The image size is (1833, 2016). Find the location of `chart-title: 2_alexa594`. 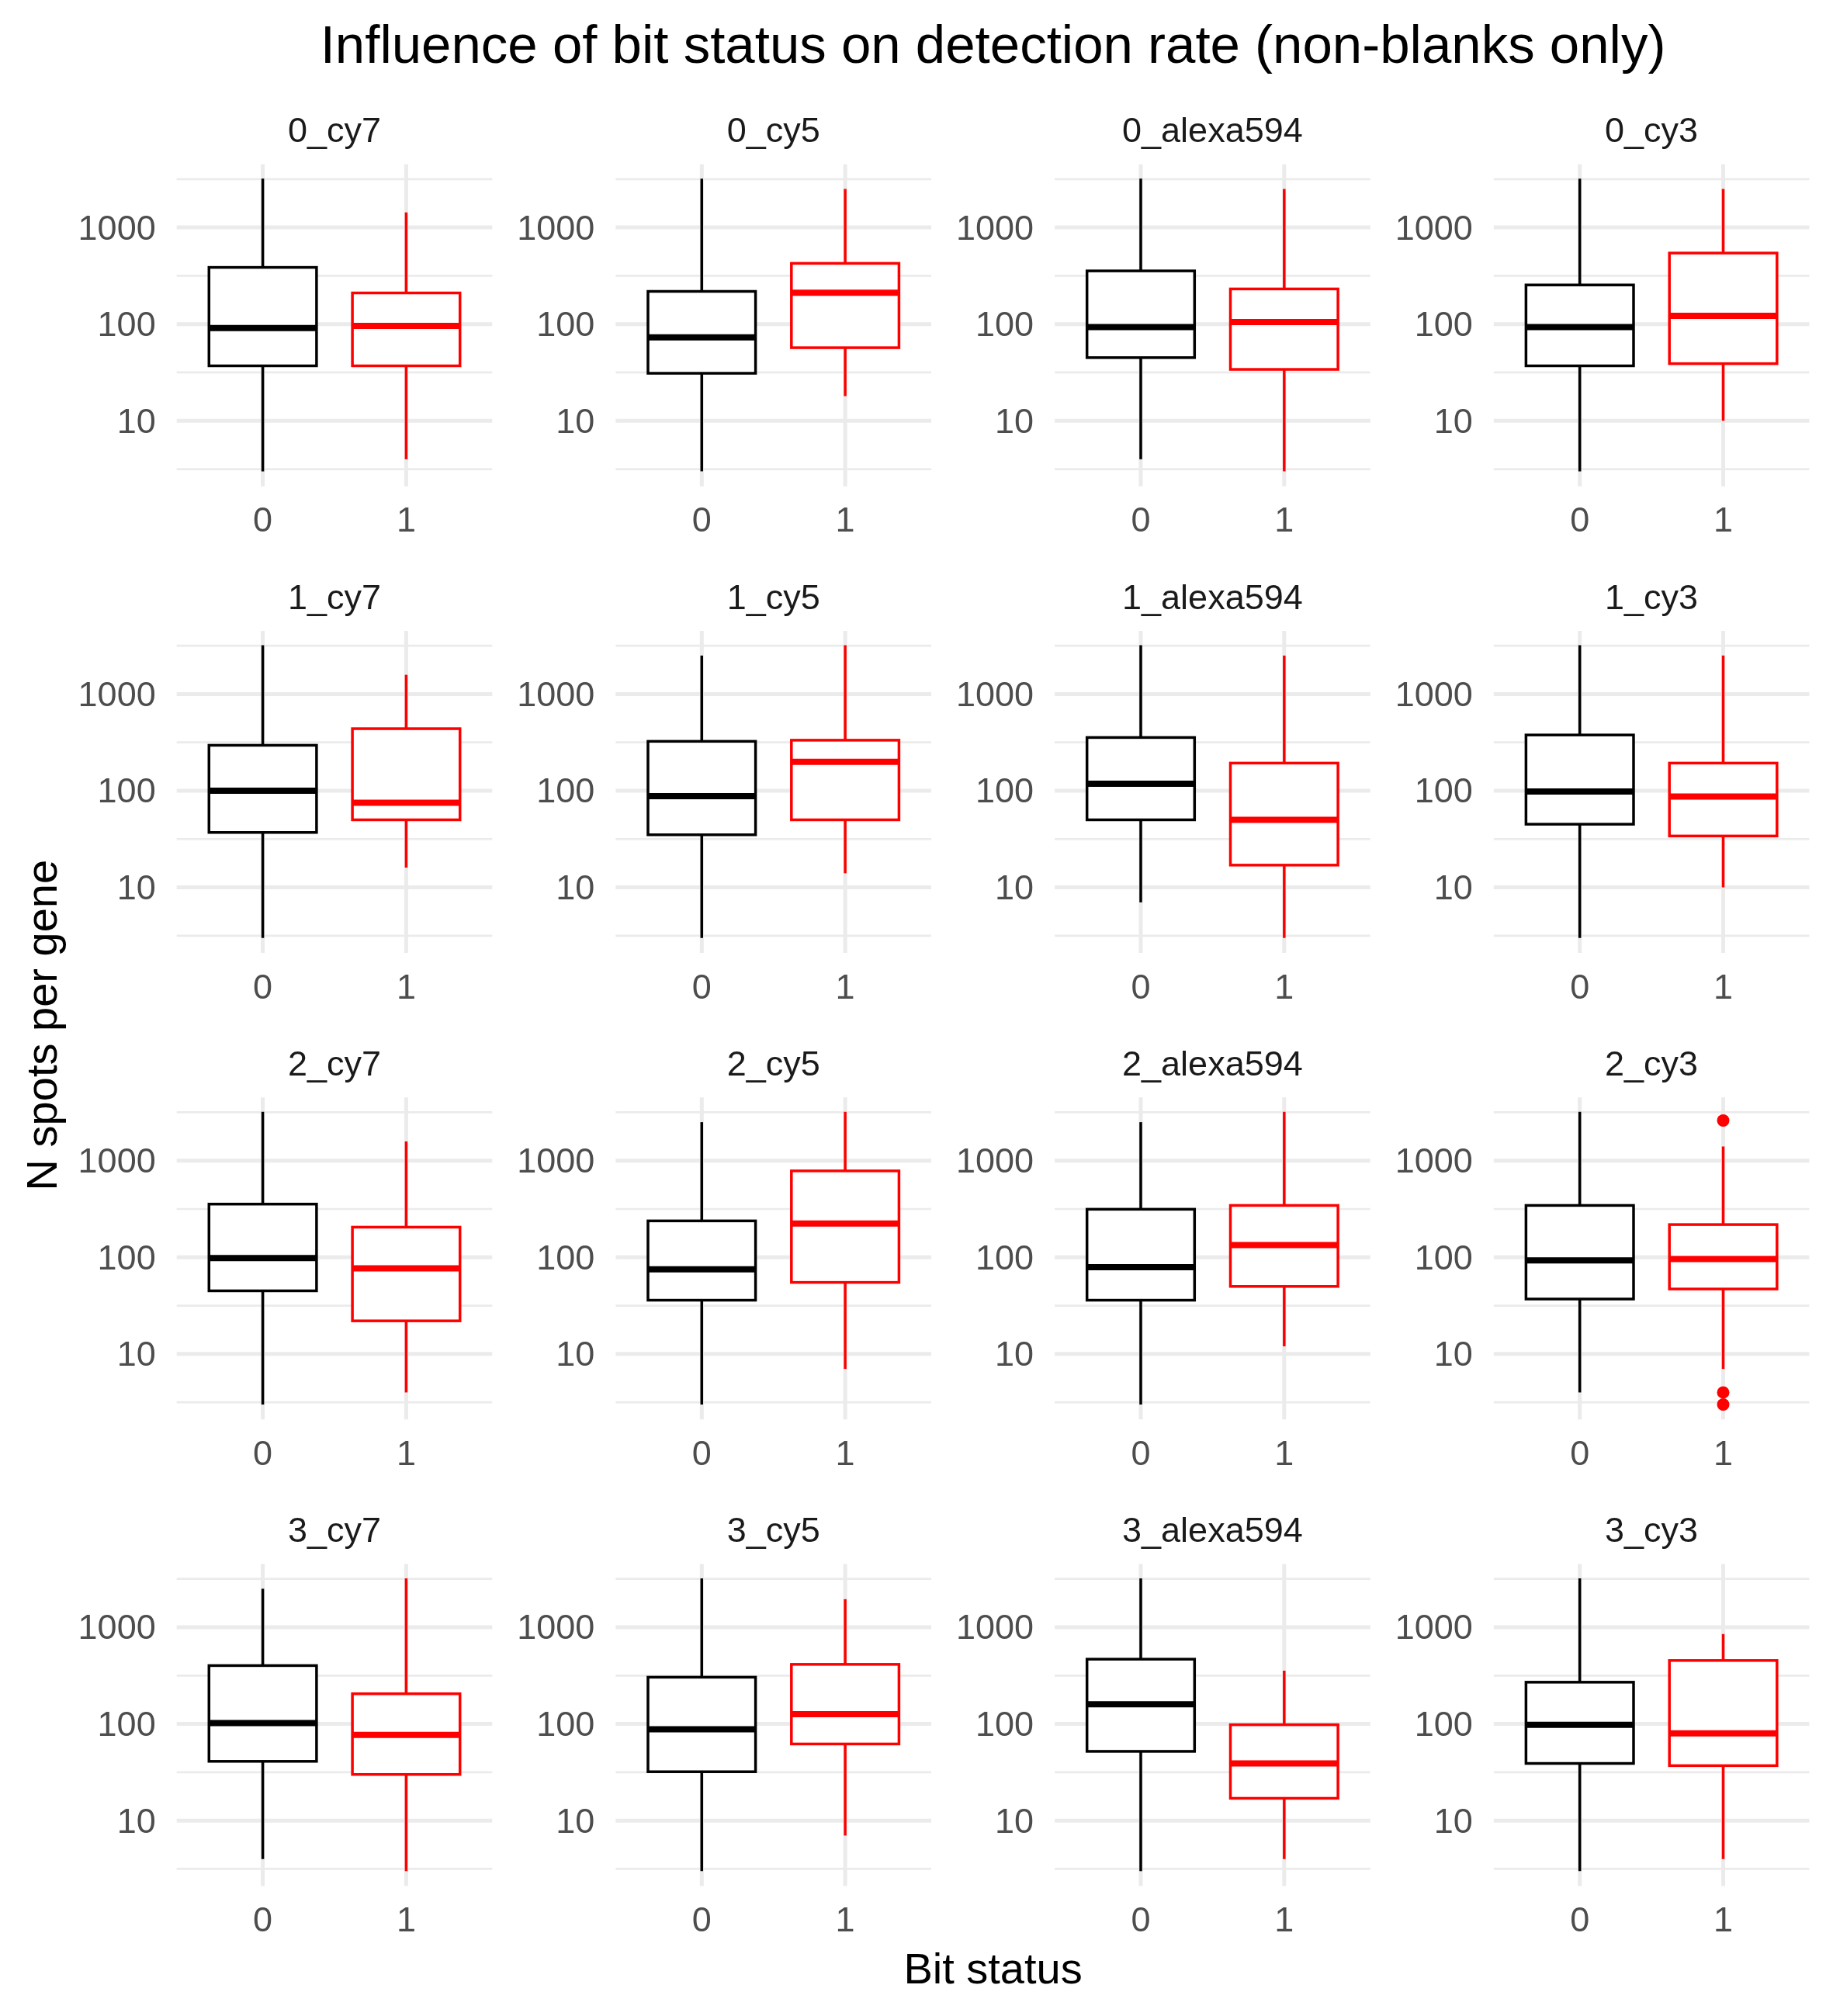

chart-title: 2_alexa594 is located at coordinates (1212, 1063).